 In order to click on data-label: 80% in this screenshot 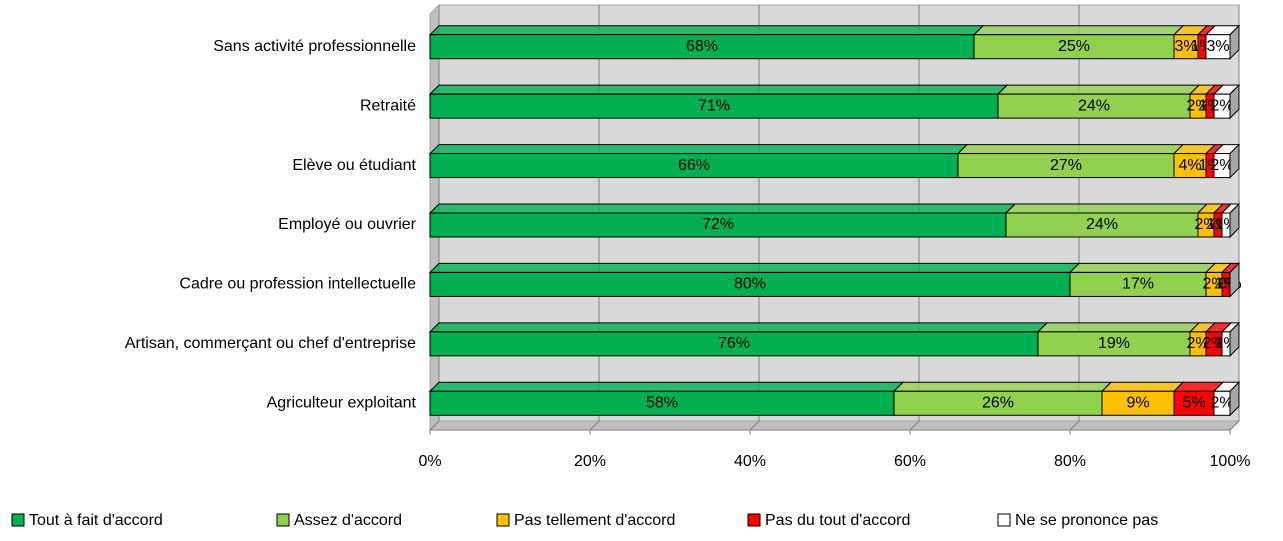, I will do `click(750, 284)`.